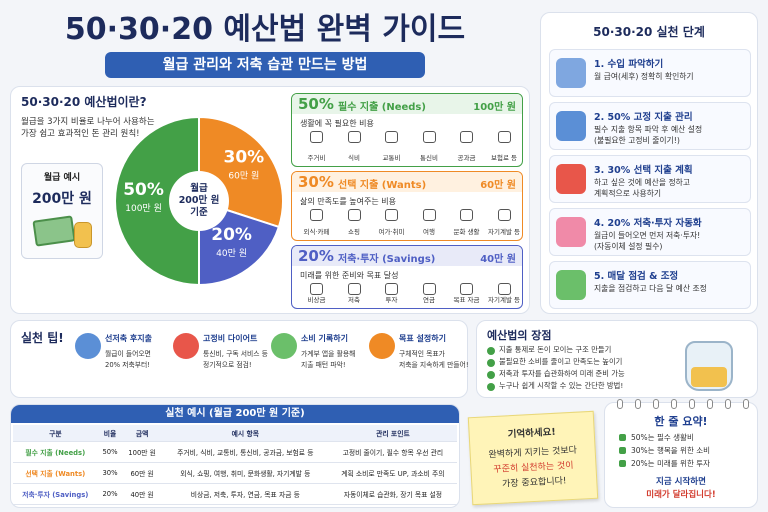 This screenshot has width=768, height=512. What do you see at coordinates (324, 338) in the screenshot?
I see `tip-title: 소비 기록하기` at bounding box center [324, 338].